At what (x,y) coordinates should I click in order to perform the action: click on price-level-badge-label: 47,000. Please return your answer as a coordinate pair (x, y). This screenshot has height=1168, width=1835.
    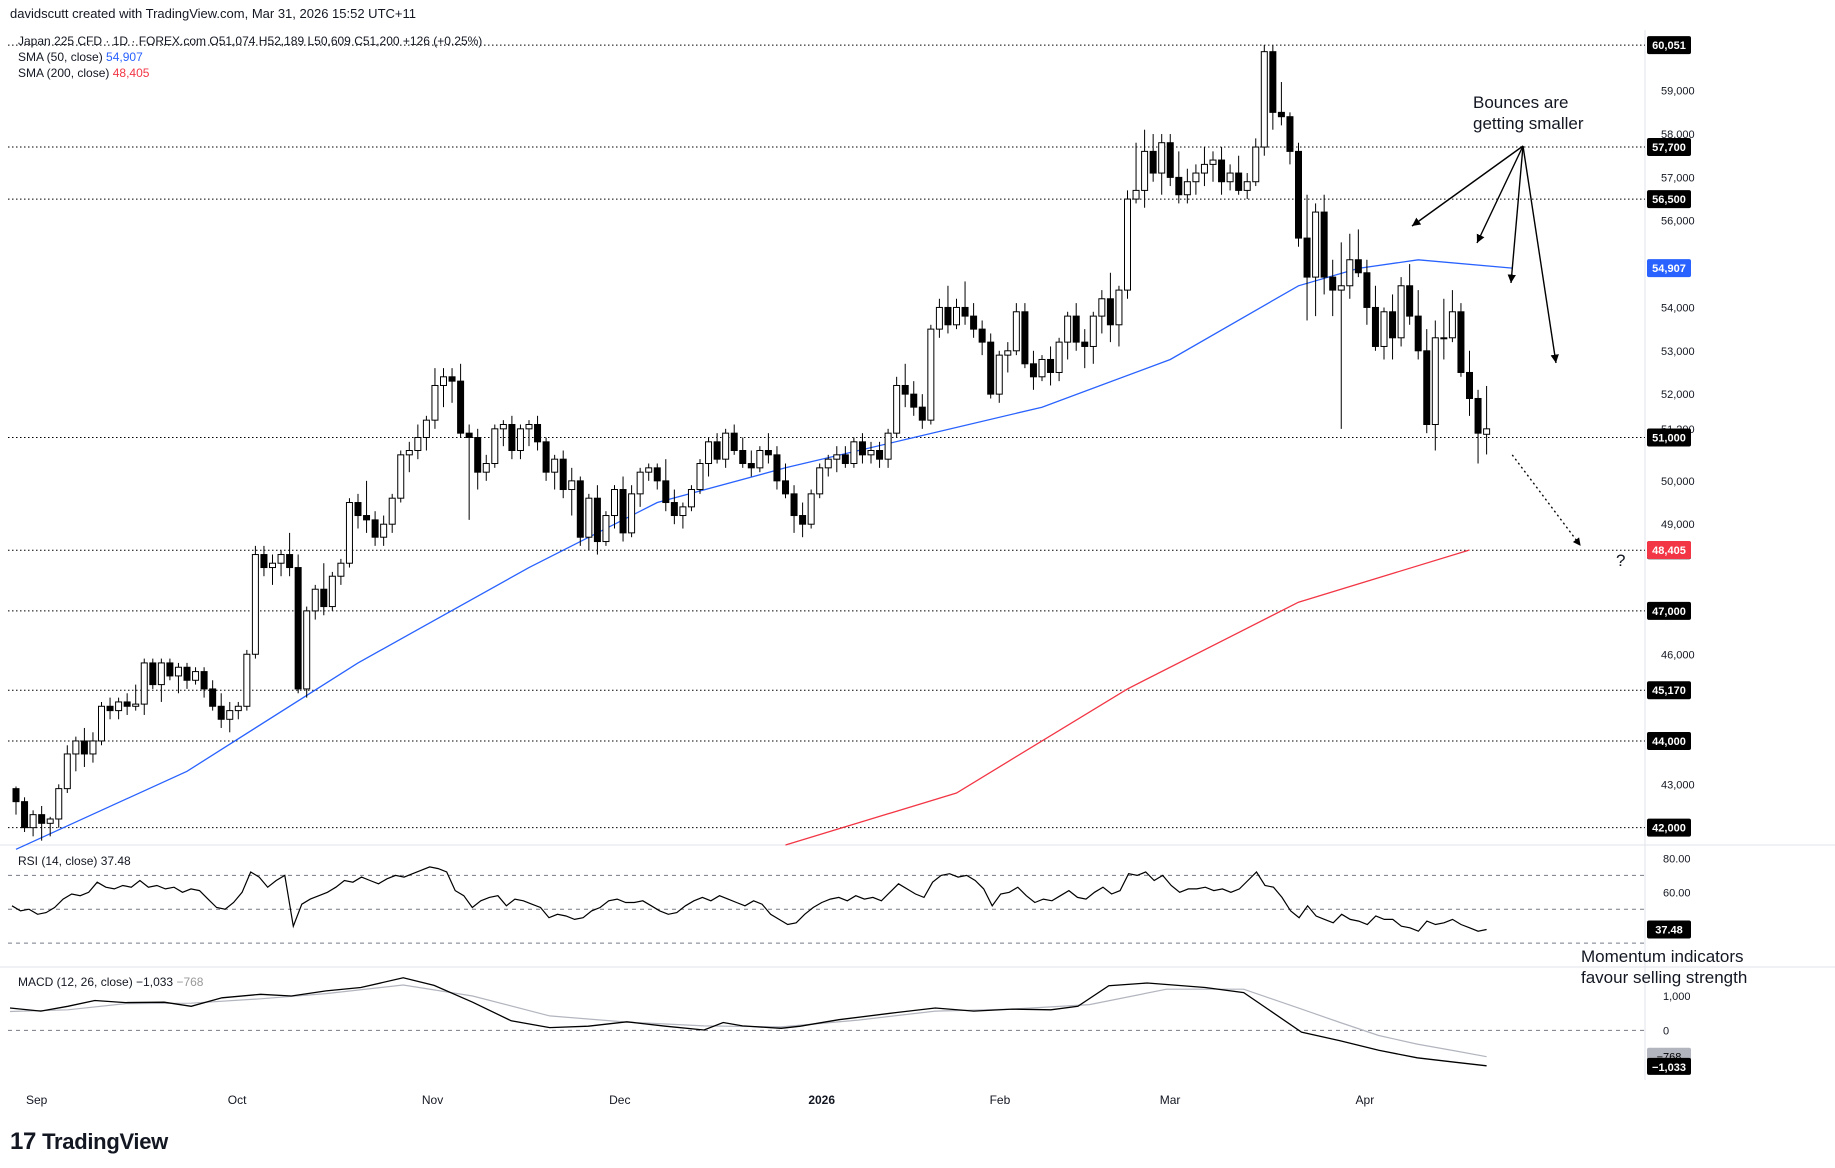
    Looking at the image, I should click on (1669, 612).